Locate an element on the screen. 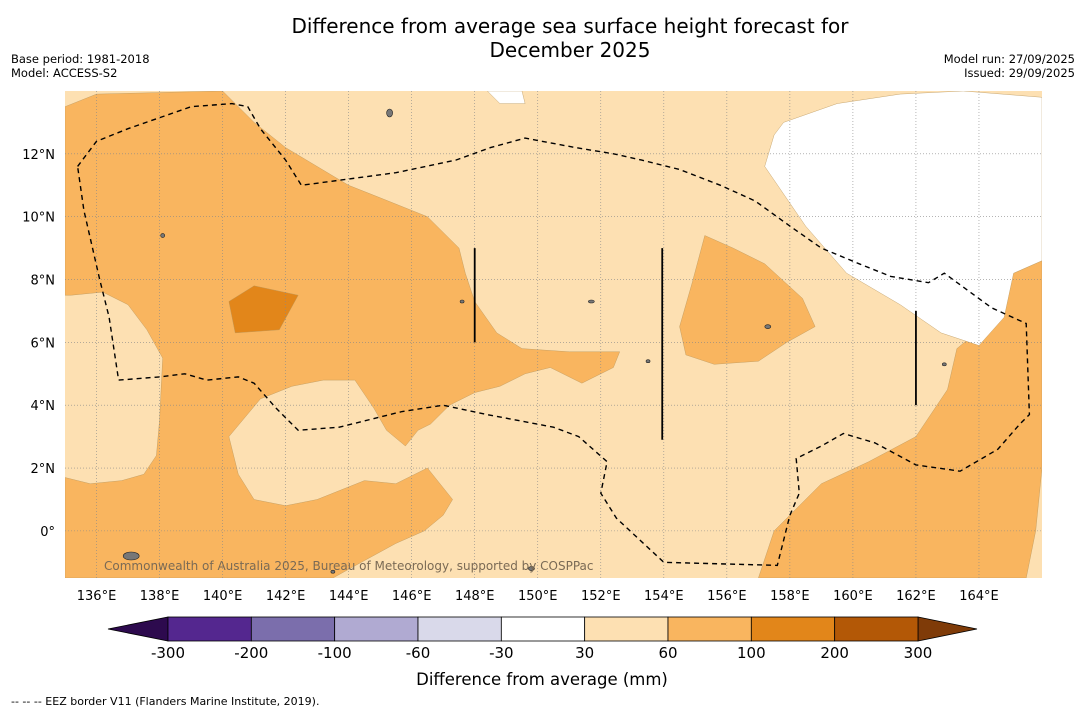 The image size is (1085, 713). x-tick-label: 160°E is located at coordinates (853, 596).